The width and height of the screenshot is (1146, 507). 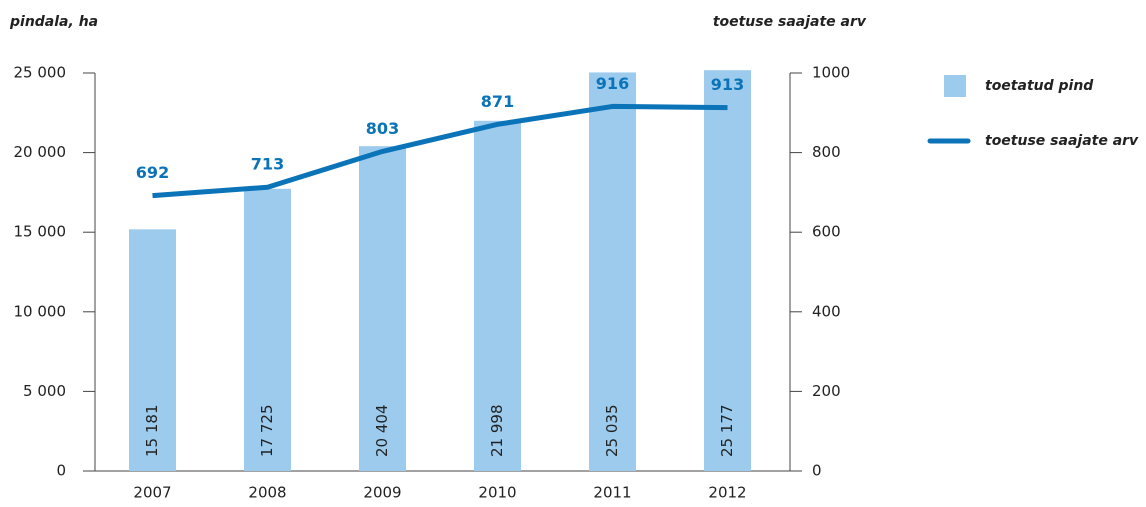 What do you see at coordinates (826, 311) in the screenshot?
I see `y2-tick-label: 400` at bounding box center [826, 311].